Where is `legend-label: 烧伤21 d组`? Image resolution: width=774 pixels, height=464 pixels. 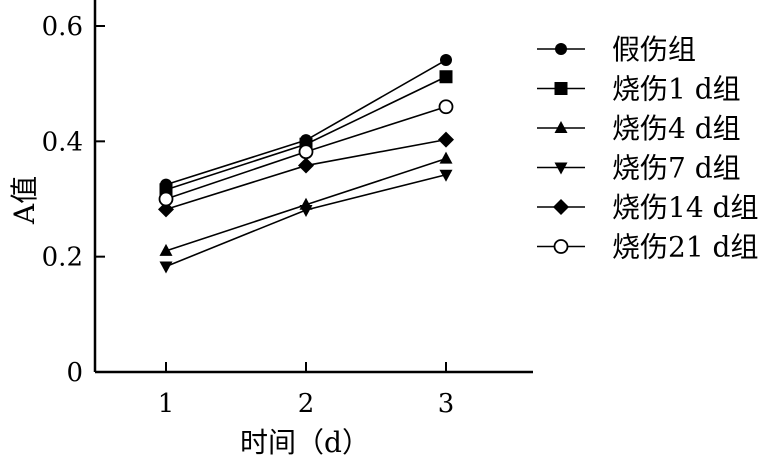
legend-label: 烧伤21 d组 is located at coordinates (685, 247).